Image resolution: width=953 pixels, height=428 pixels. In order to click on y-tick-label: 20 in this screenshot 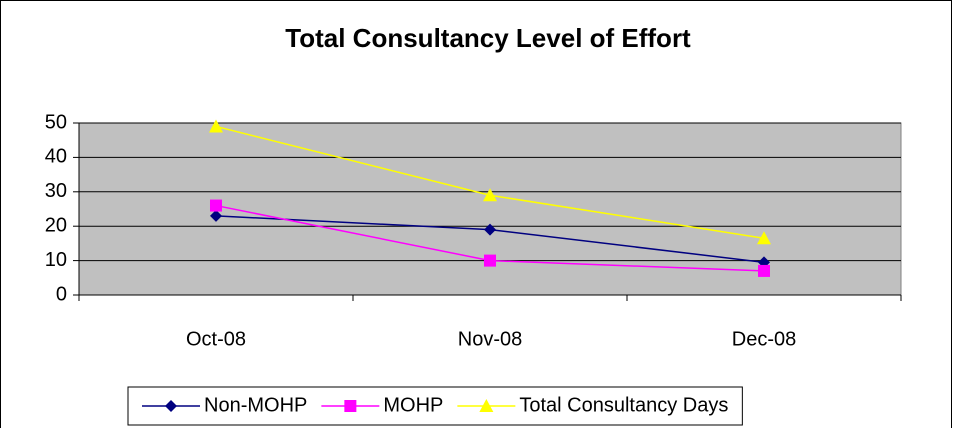, I will do `click(56, 225)`.